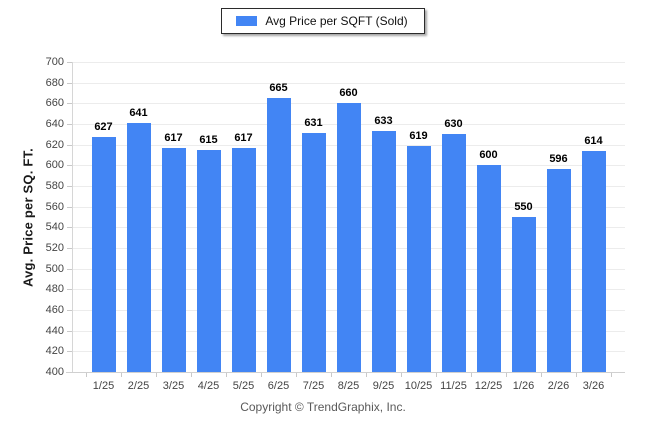 This screenshot has height=434, width=646. Describe the element at coordinates (138, 112) in the screenshot. I see `bar-value-label: 641` at that location.